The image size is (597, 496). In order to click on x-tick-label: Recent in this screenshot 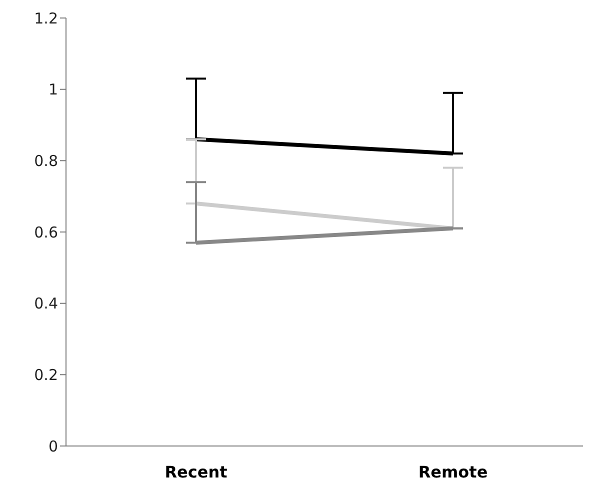, I will do `click(196, 472)`.